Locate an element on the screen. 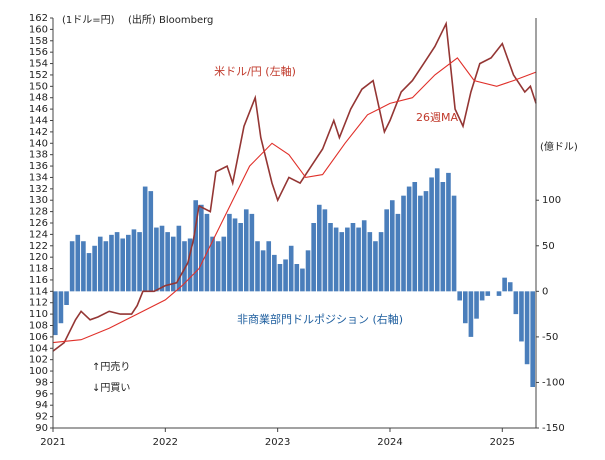  y-tick-label: 156 is located at coordinates (38, 52).